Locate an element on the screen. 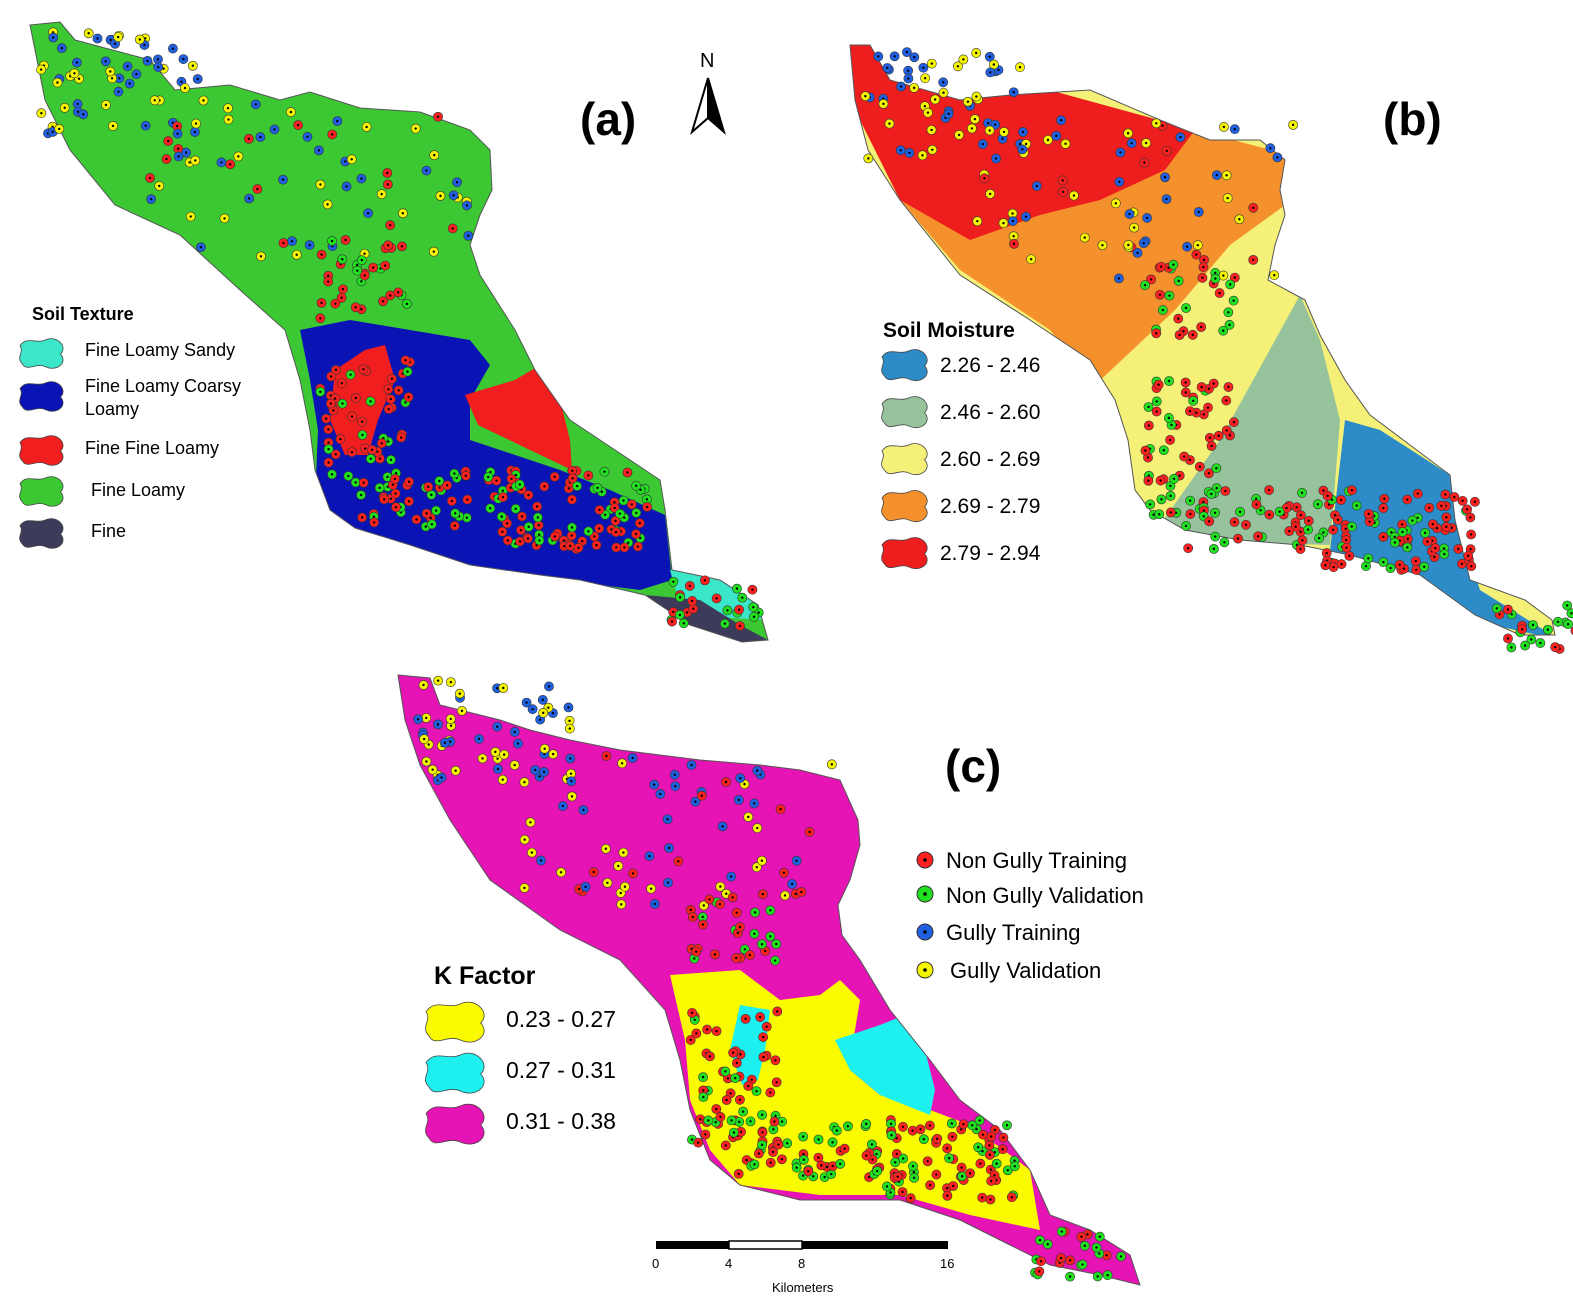 Image resolution: width=1573 pixels, height=1312 pixels. legend-label: Fine Loamy Coarsy is located at coordinates (163, 386).